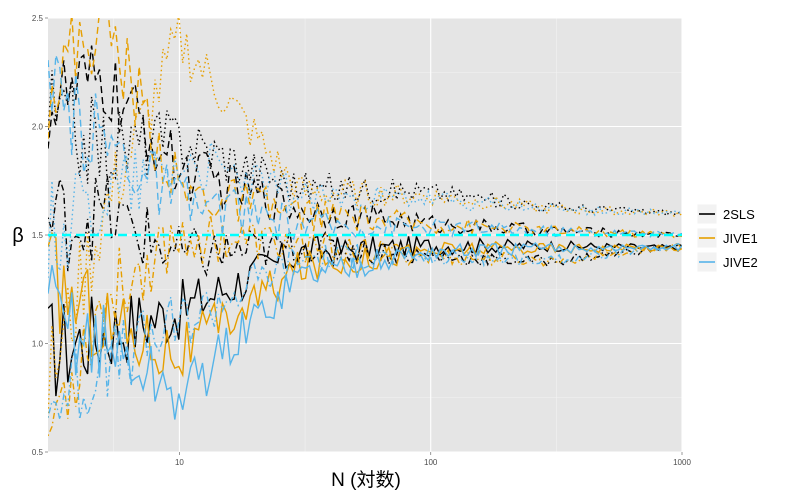 The height and width of the screenshot is (500, 800). What do you see at coordinates (38, 18) in the screenshot?
I see `y-tick-label: 2.5` at bounding box center [38, 18].